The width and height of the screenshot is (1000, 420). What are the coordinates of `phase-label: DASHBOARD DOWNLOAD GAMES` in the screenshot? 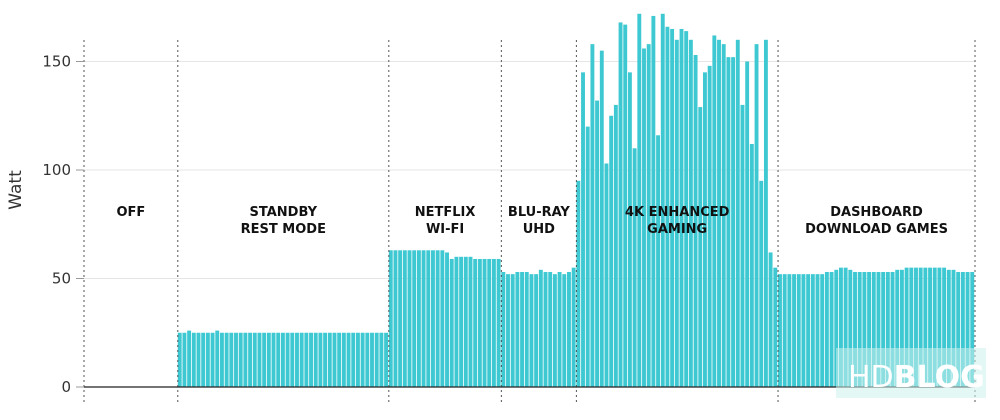 It's located at (876, 221).